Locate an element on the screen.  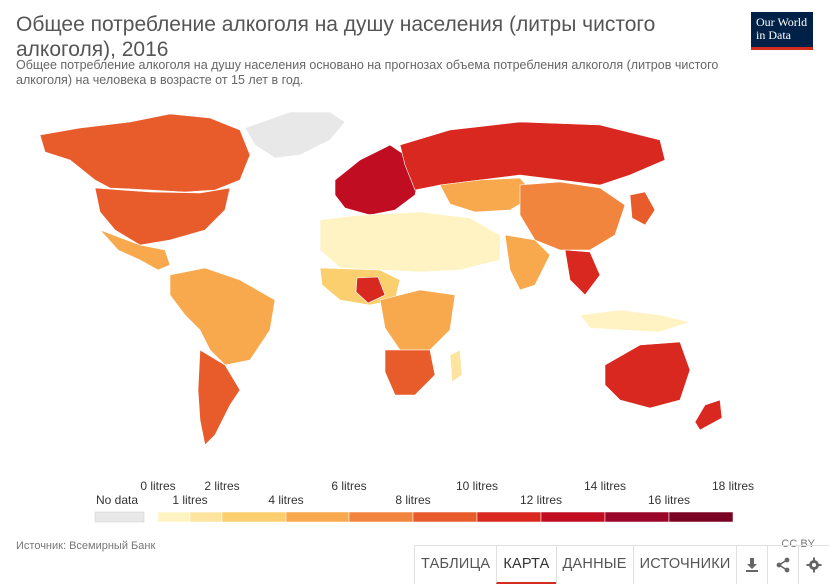
legend-bin-label: 0 litres is located at coordinates (157, 486).